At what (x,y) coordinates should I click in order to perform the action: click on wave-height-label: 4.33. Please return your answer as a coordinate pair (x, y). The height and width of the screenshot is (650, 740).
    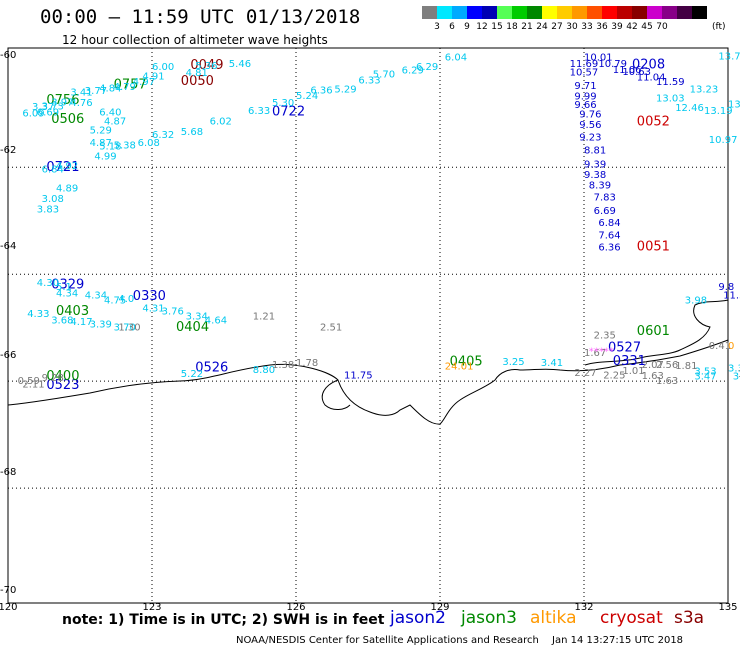
    Looking at the image, I should click on (38, 314).